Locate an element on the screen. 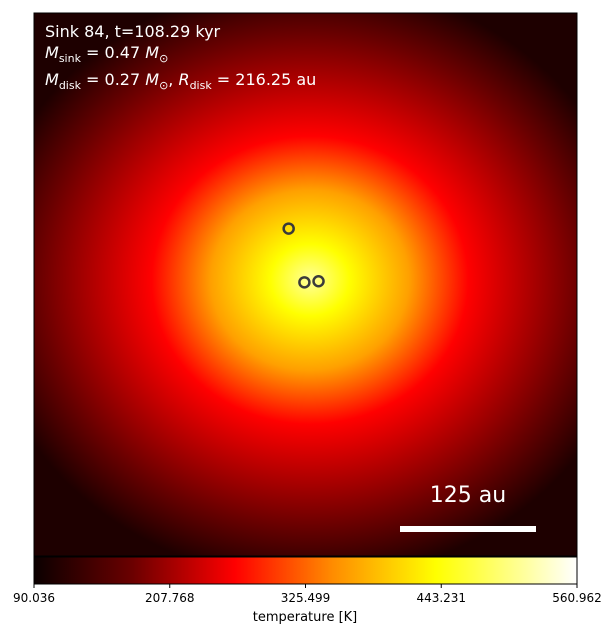  sink-markers is located at coordinates (303, 255).